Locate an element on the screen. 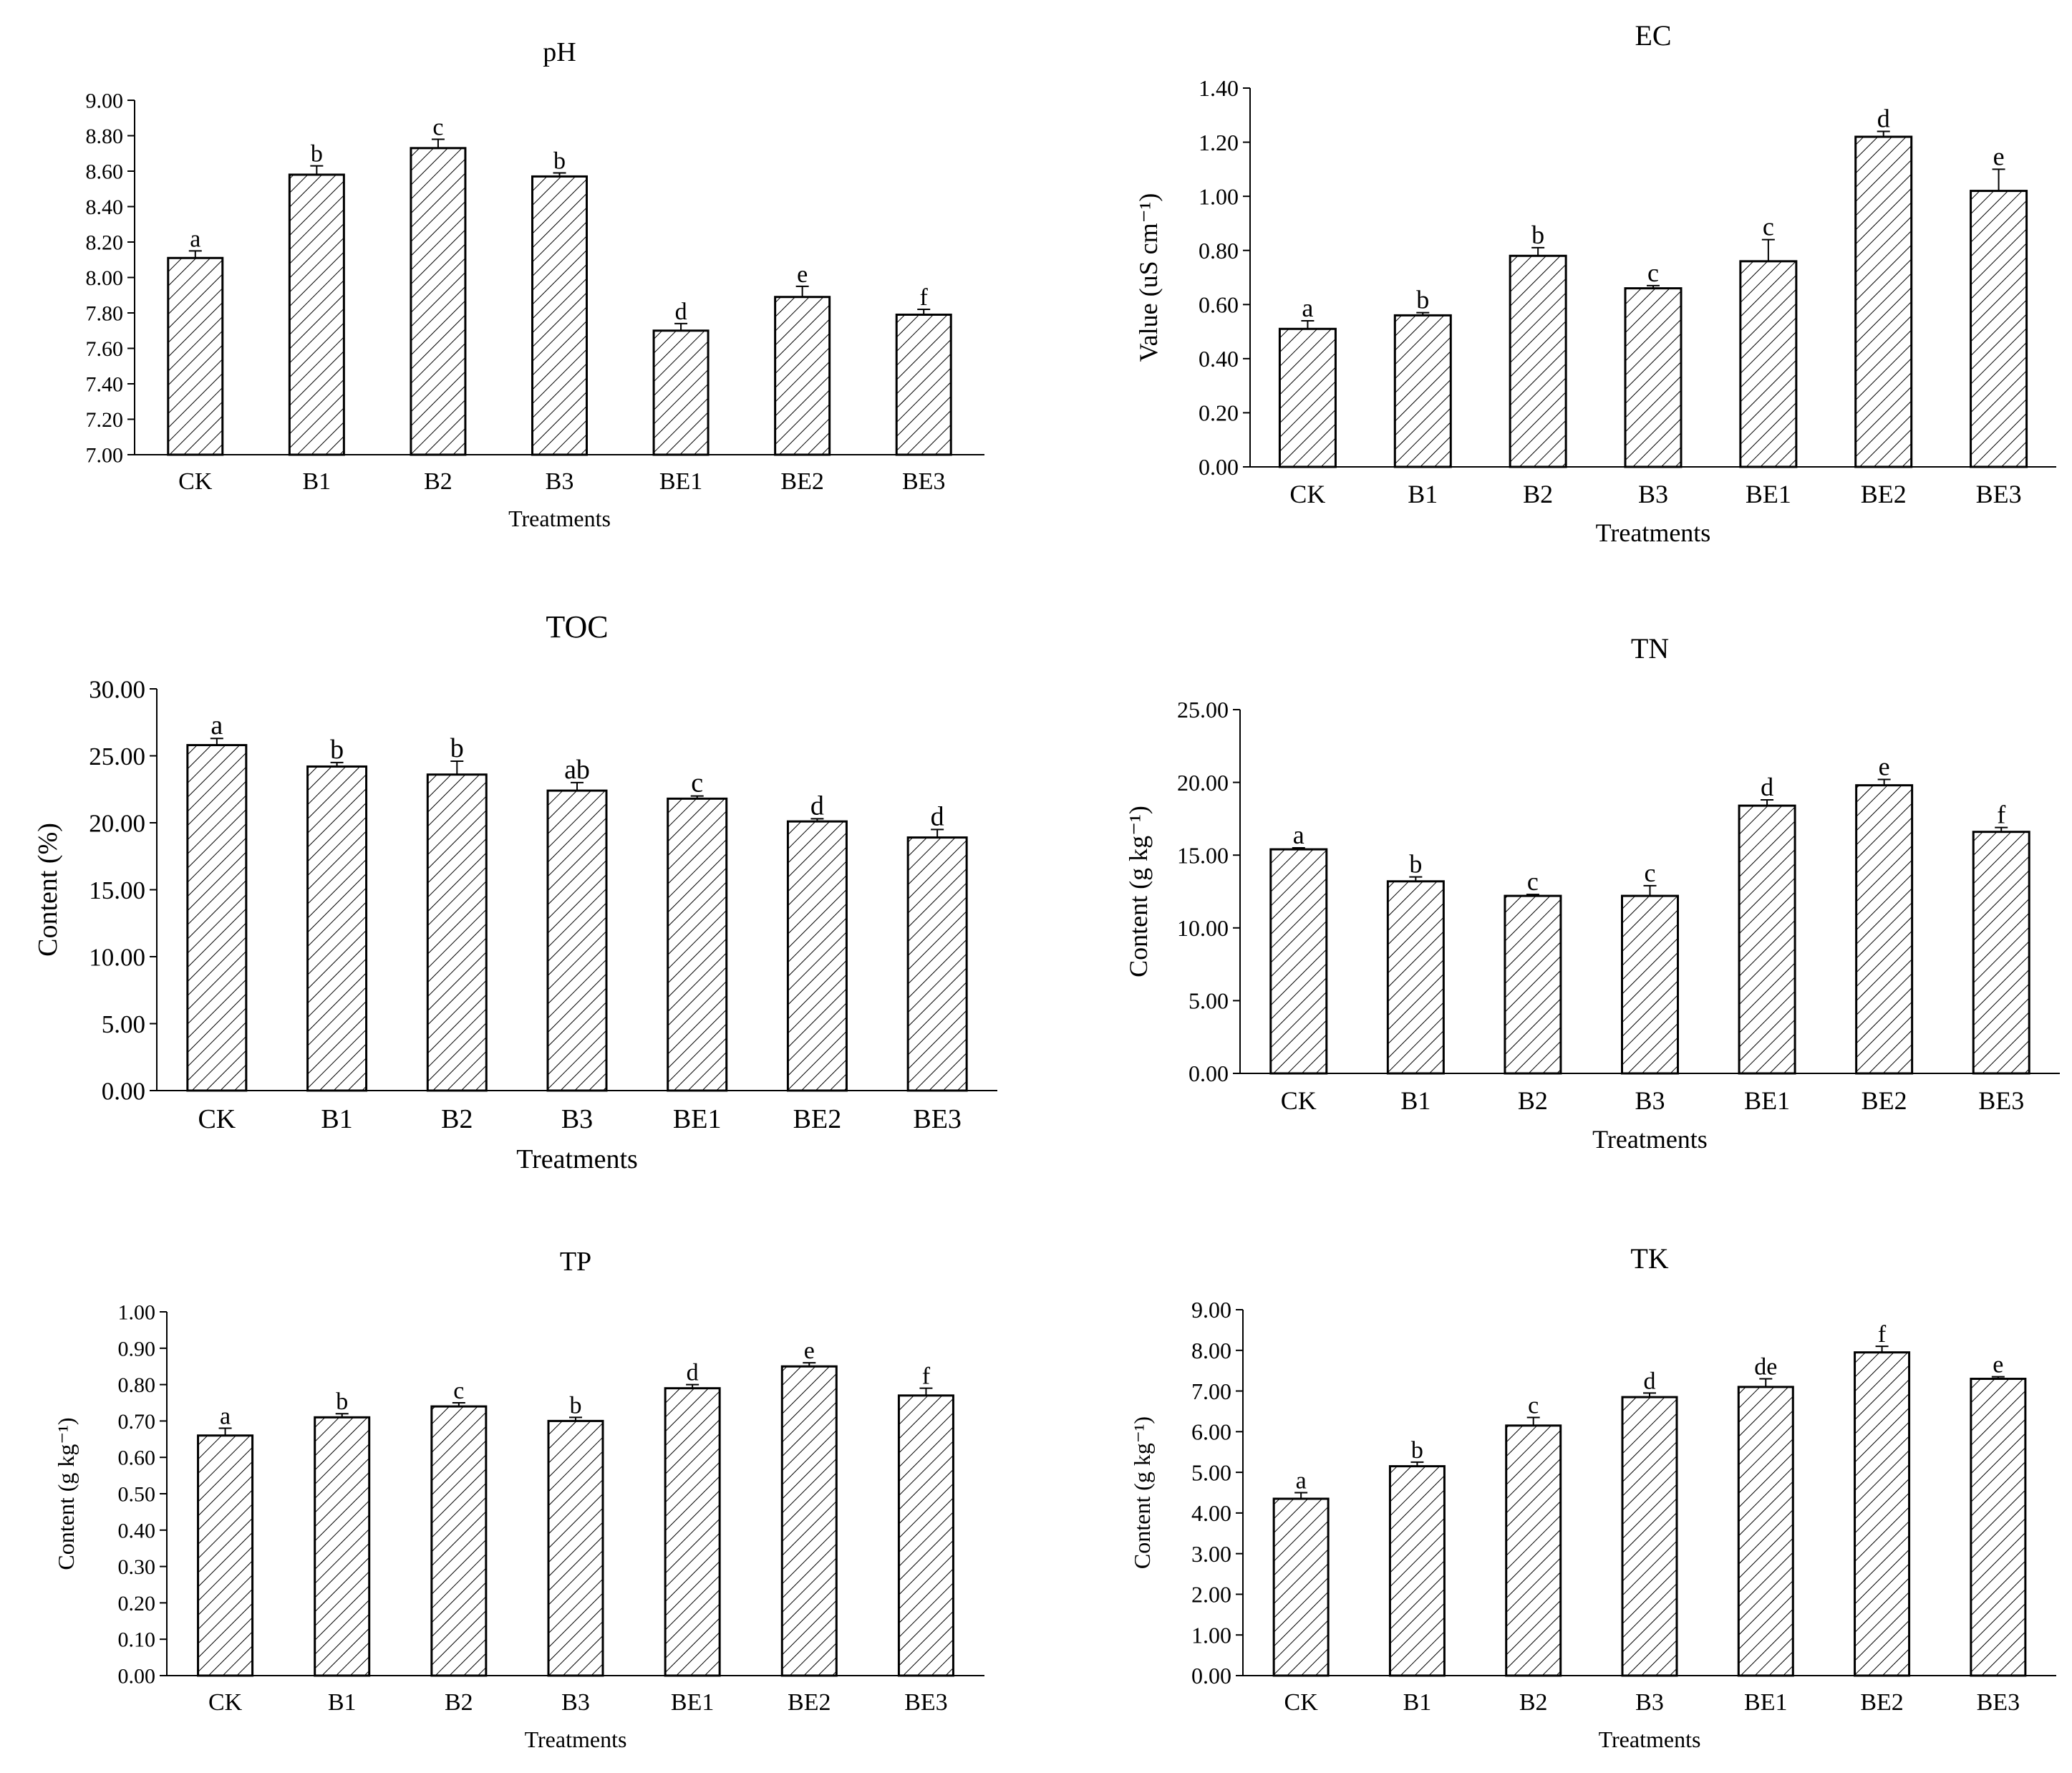 This screenshot has height=1773, width=2072. chart-title: TOC is located at coordinates (577, 626).